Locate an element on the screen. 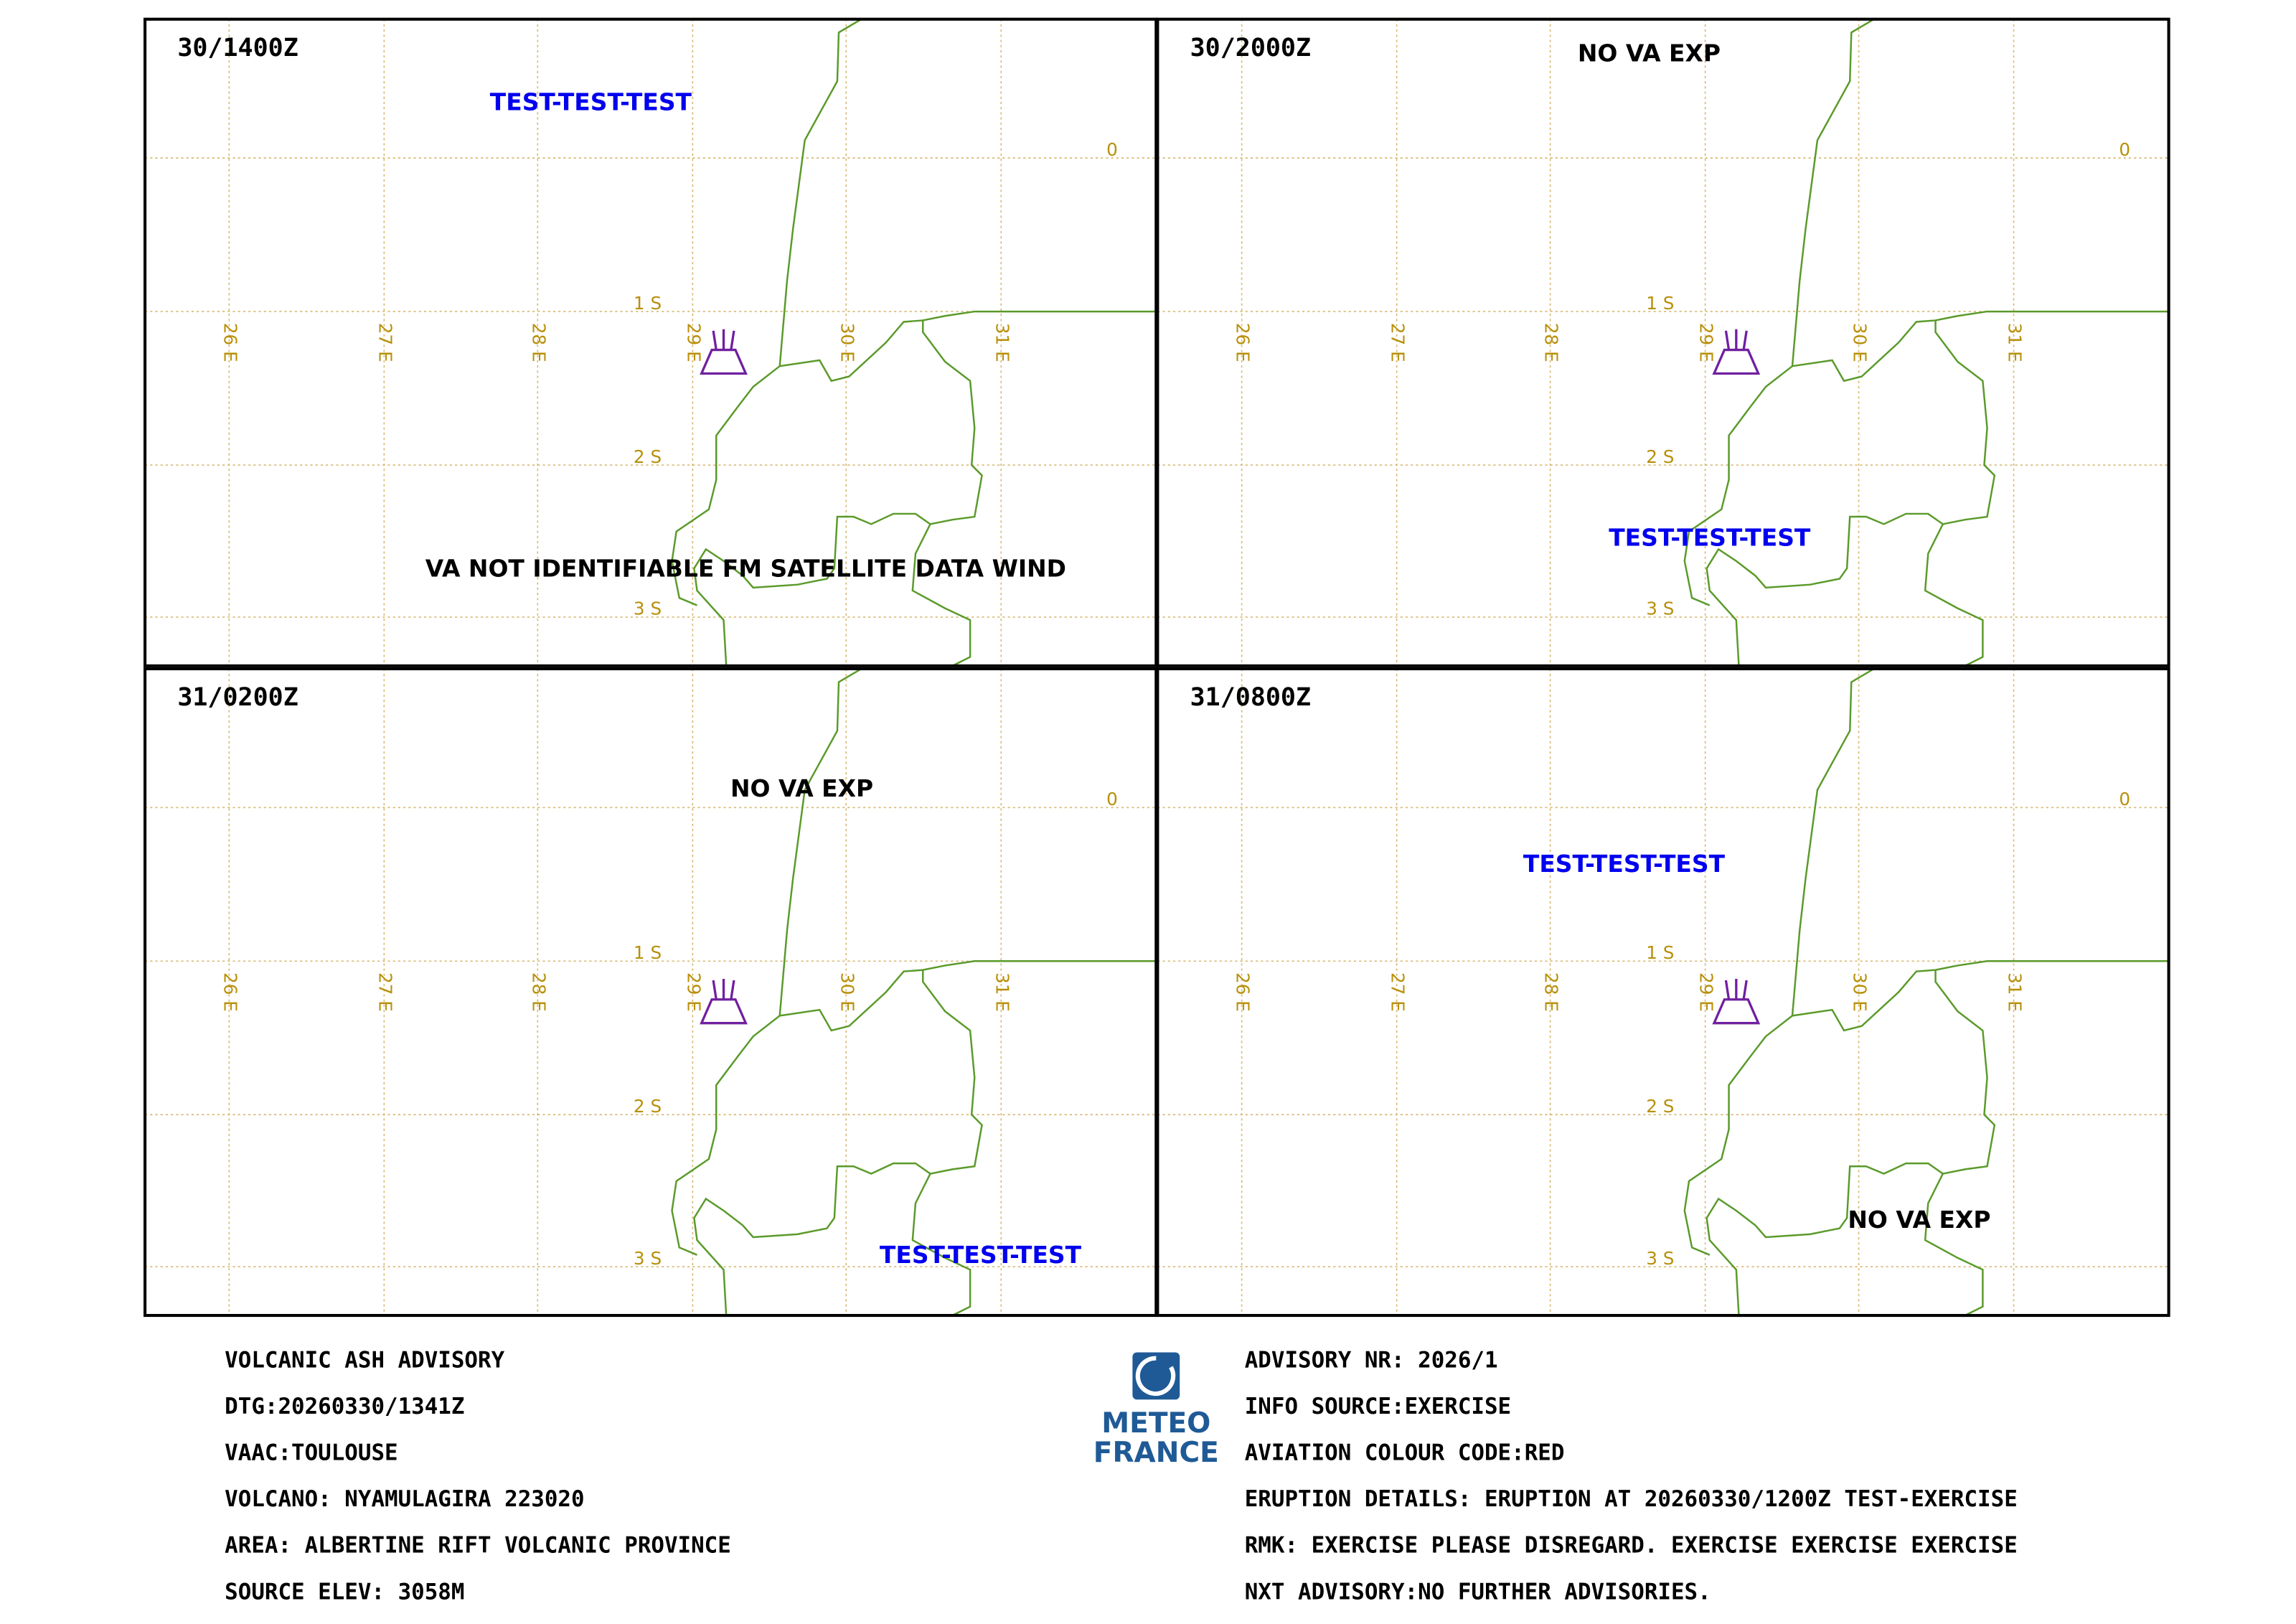 The height and width of the screenshot is (1624, 2296). advisory-line: INFO SOURCE:EXERCISE is located at coordinates (1378, 1406).